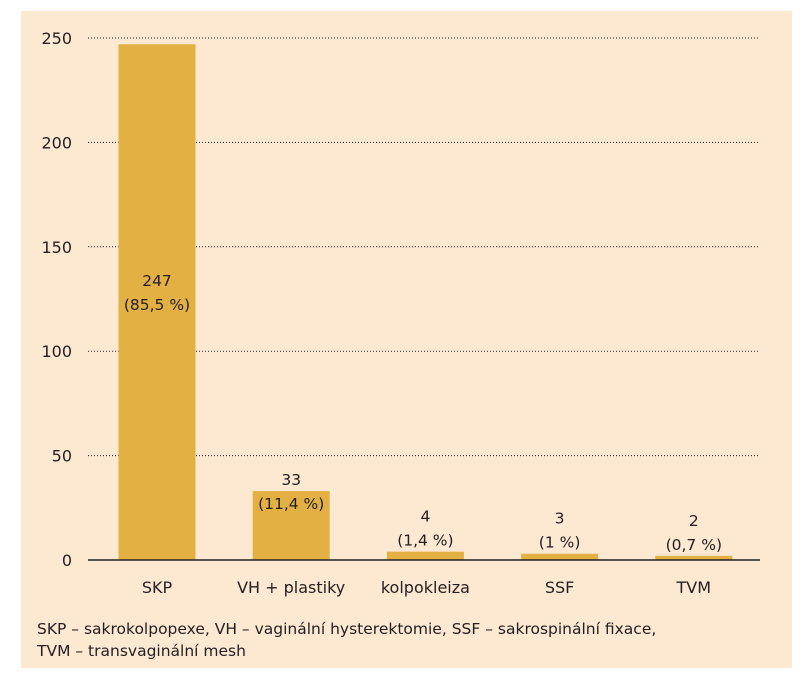 This screenshot has width=804, height=677. Describe the element at coordinates (694, 587) in the screenshot. I see `x-category-label: TVM` at that location.